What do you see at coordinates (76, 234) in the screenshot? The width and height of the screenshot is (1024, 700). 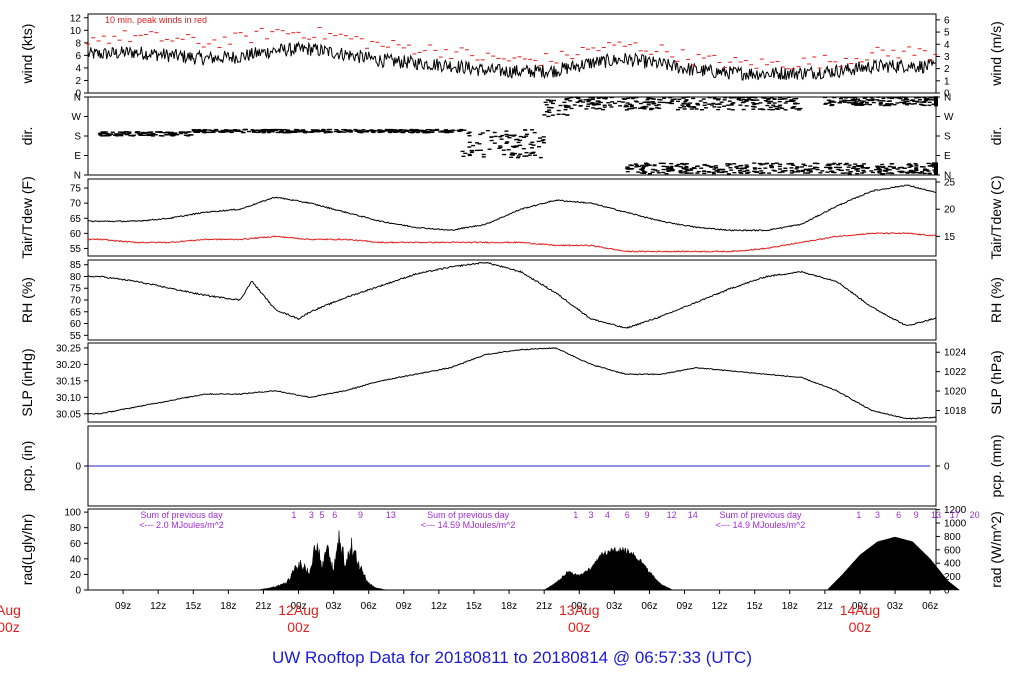 I see `temp-ytick-label-left: 60` at bounding box center [76, 234].